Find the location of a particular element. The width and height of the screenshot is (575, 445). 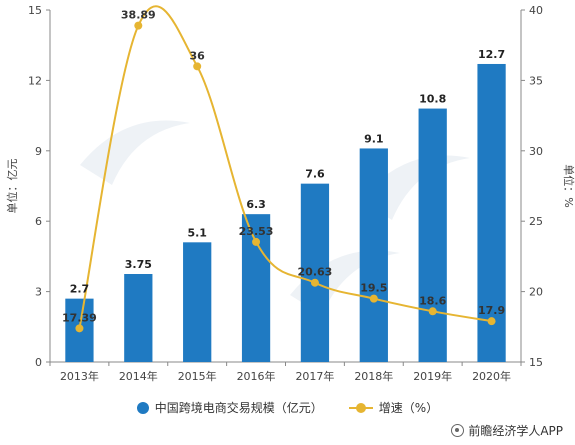

legend: 中国跨境电商交易规模（亿元） 增速（%） is located at coordinates (287, 407).